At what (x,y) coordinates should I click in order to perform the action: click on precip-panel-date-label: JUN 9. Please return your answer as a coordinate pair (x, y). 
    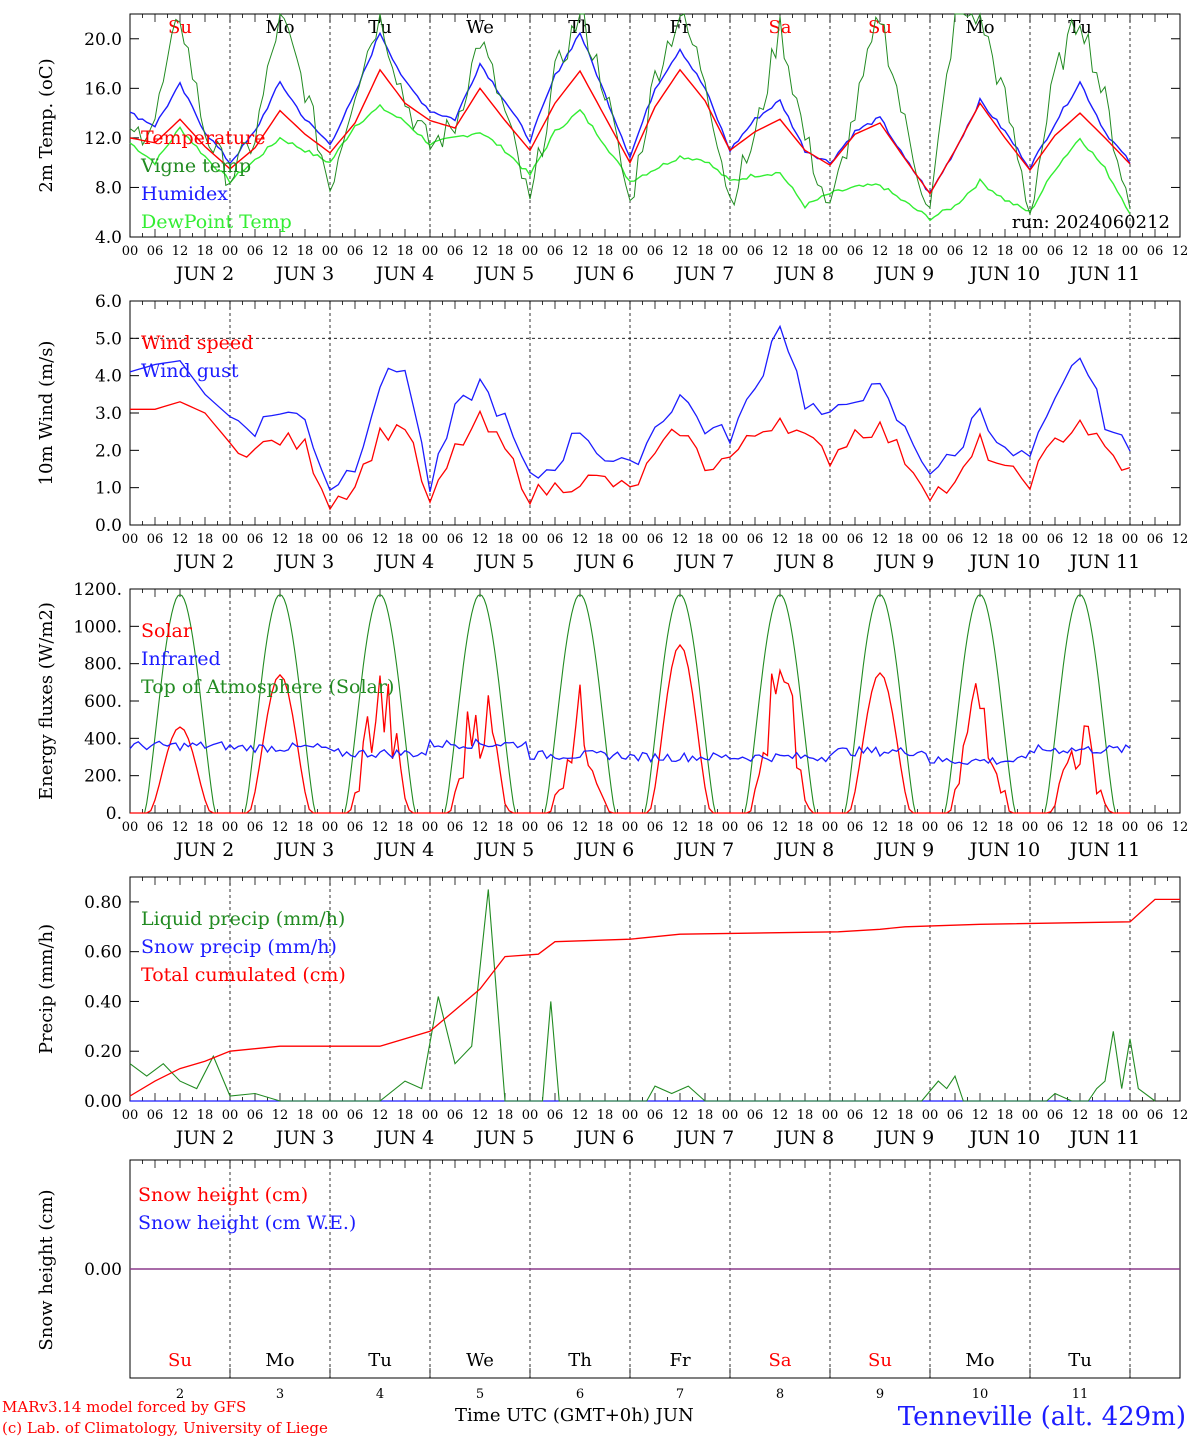
    Looking at the image, I should click on (904, 1138).